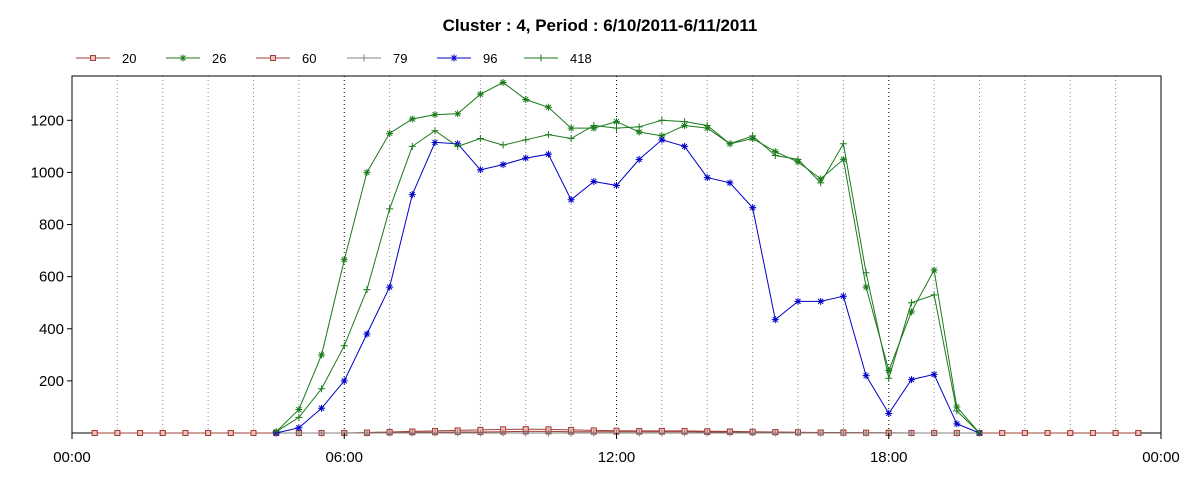 This screenshot has height=480, width=1200. Describe the element at coordinates (334, 58) in the screenshot. I see `legend: 20 26 60 79 96 418` at that location.